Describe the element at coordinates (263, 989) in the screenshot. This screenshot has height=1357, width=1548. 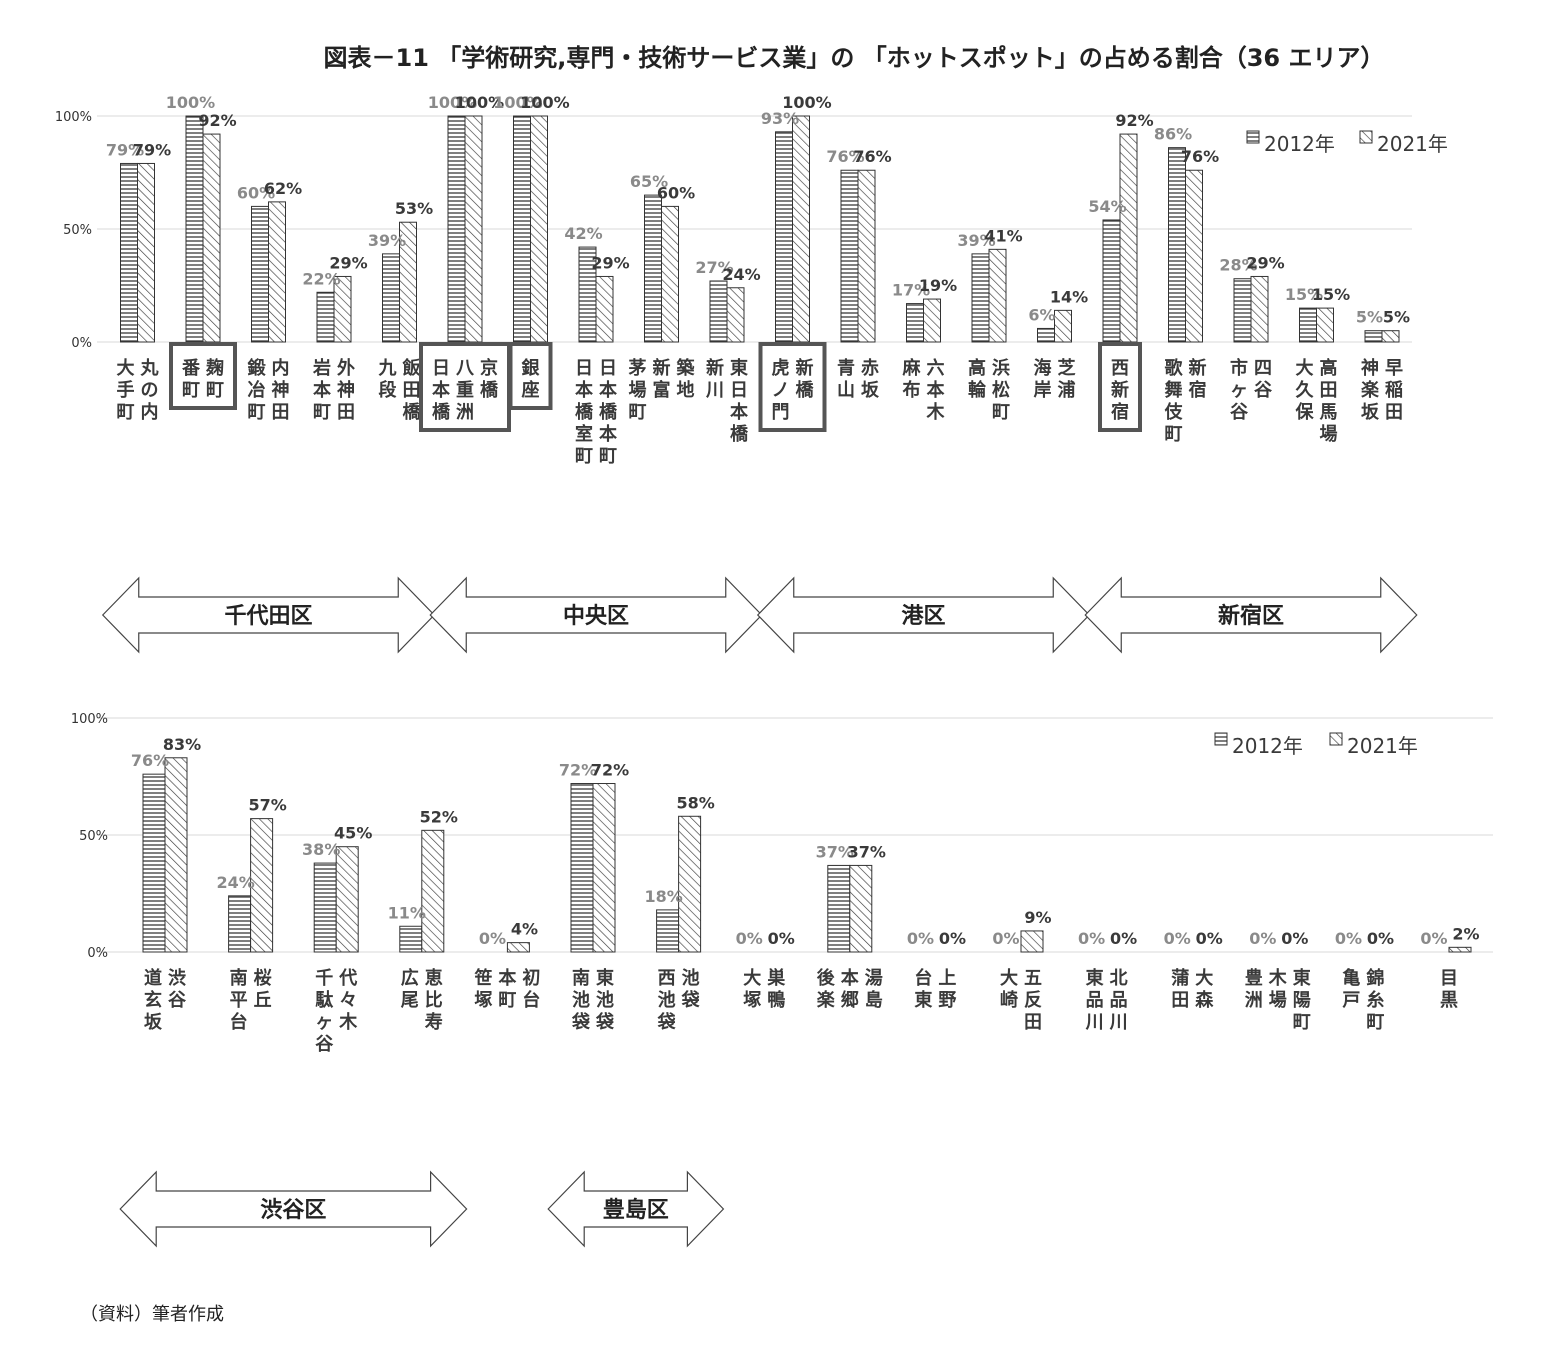
I see `category-label: 桜丘` at that location.